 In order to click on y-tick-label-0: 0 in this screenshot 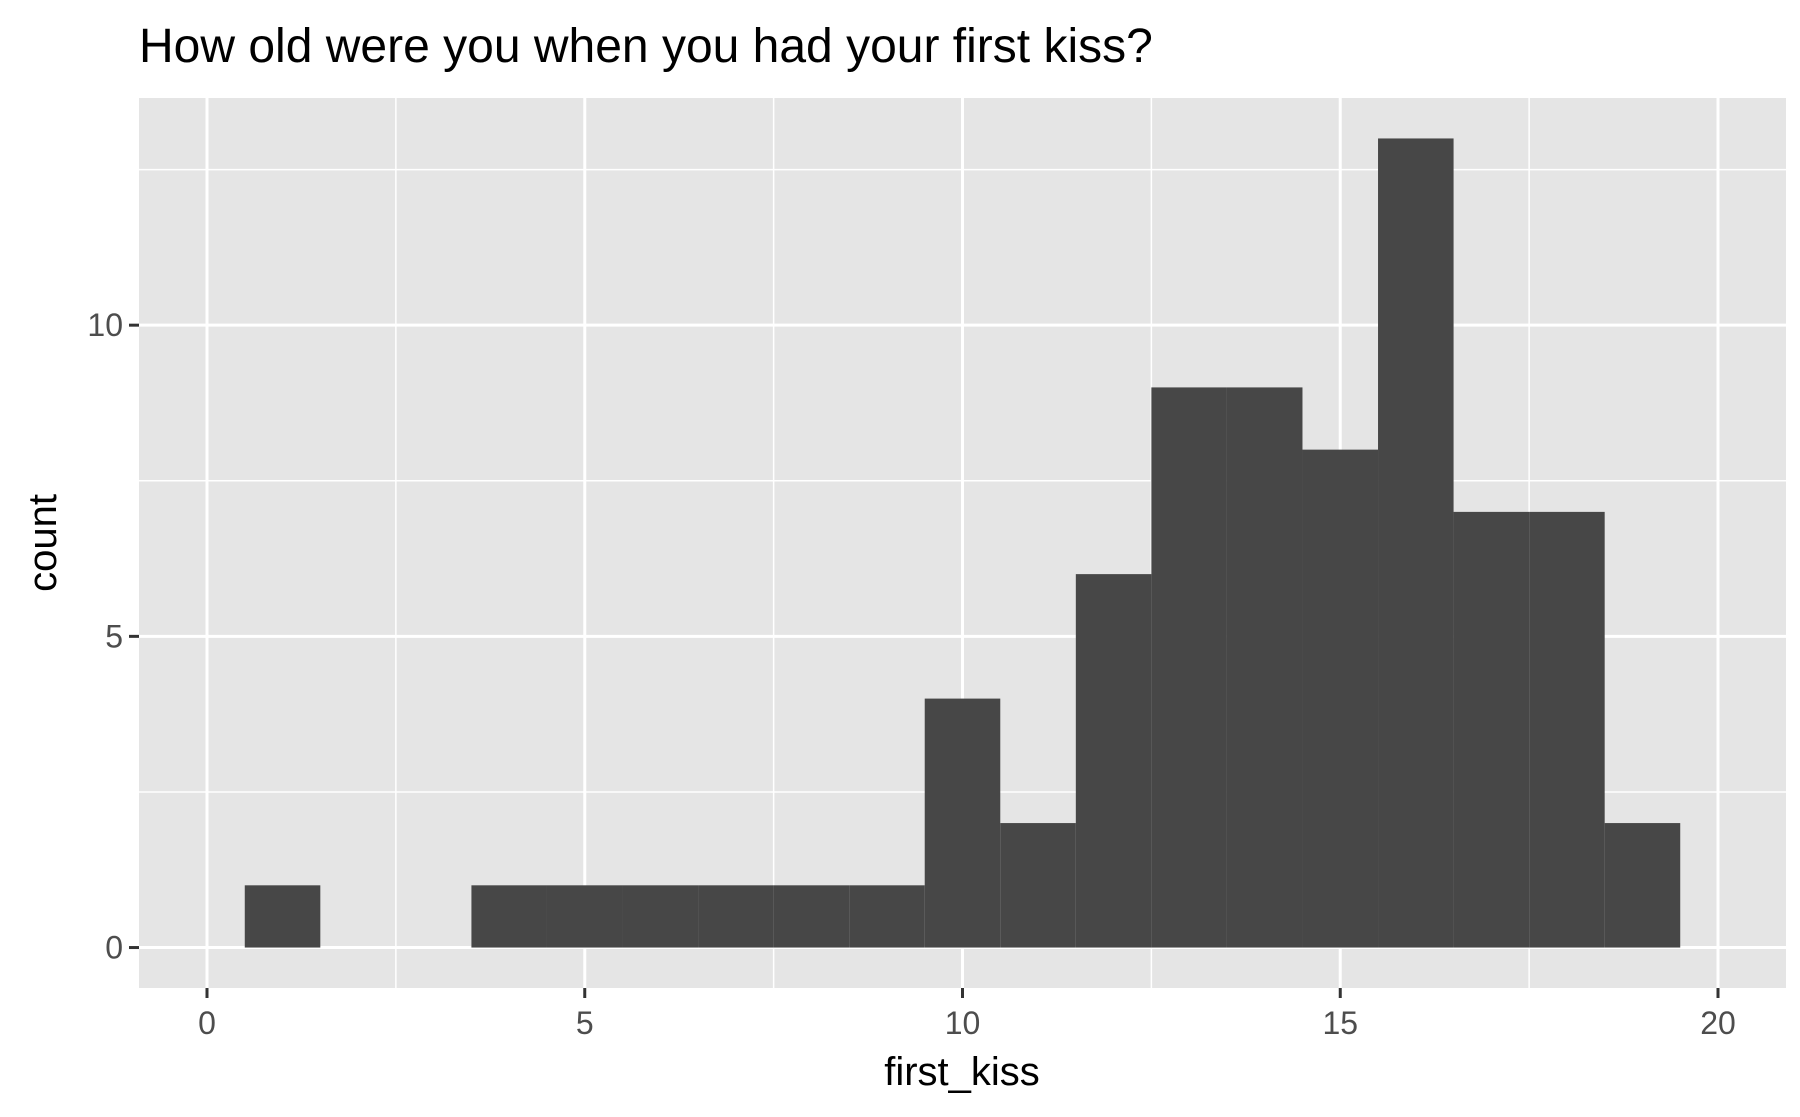, I will do `click(114, 948)`.